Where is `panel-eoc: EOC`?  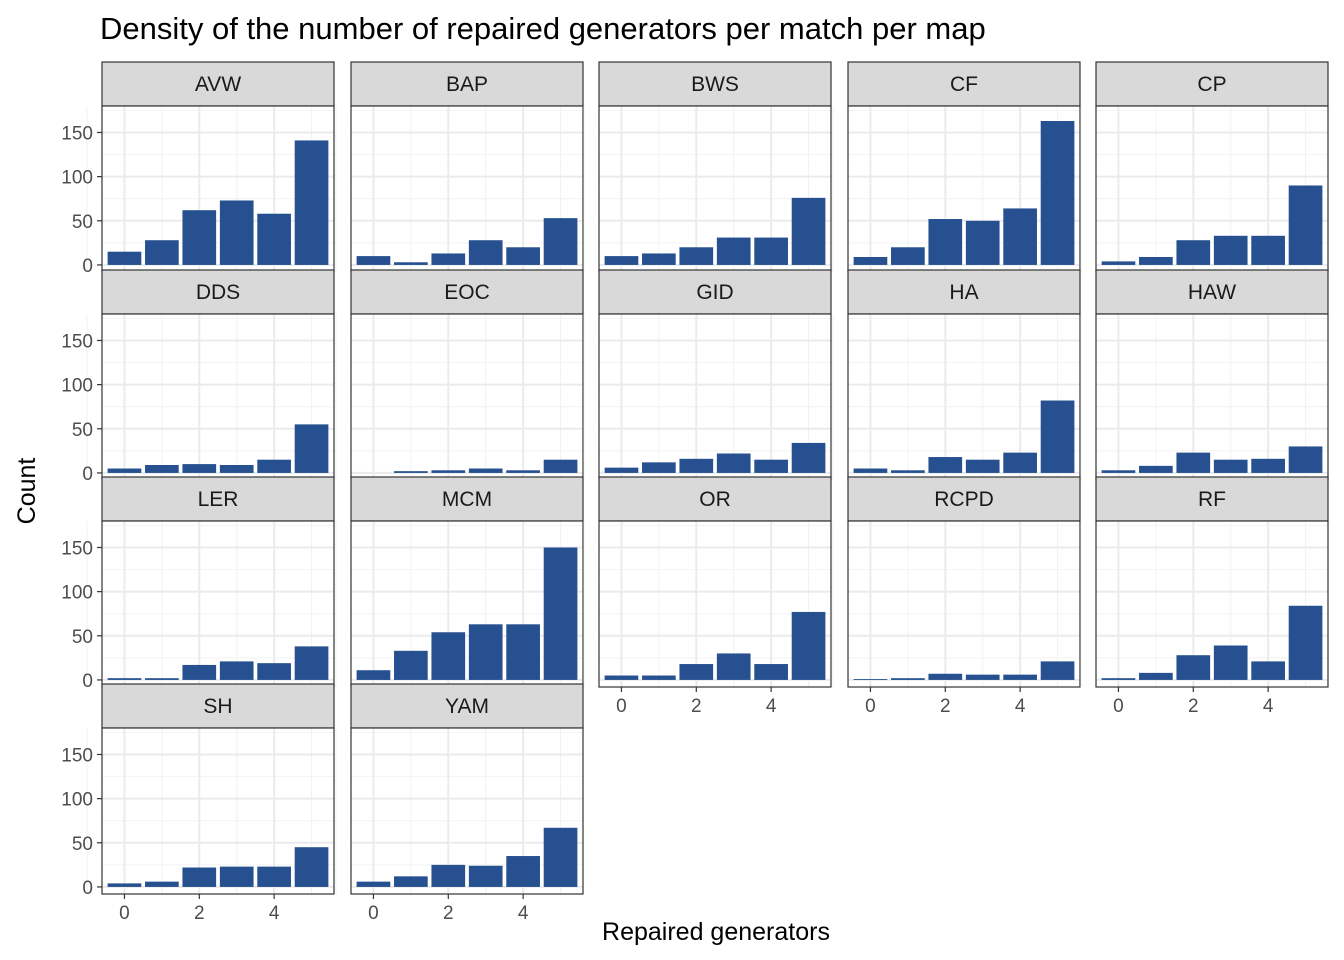 panel-eoc: EOC is located at coordinates (459, 375).